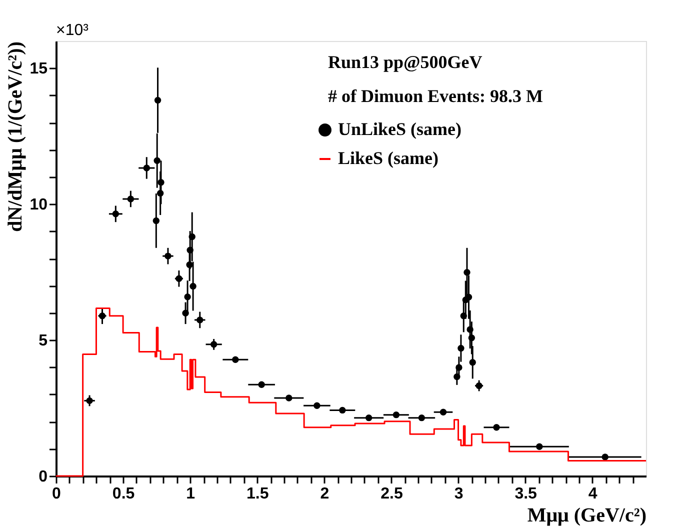  I want to click on text: ×10³, so click(73, 30).